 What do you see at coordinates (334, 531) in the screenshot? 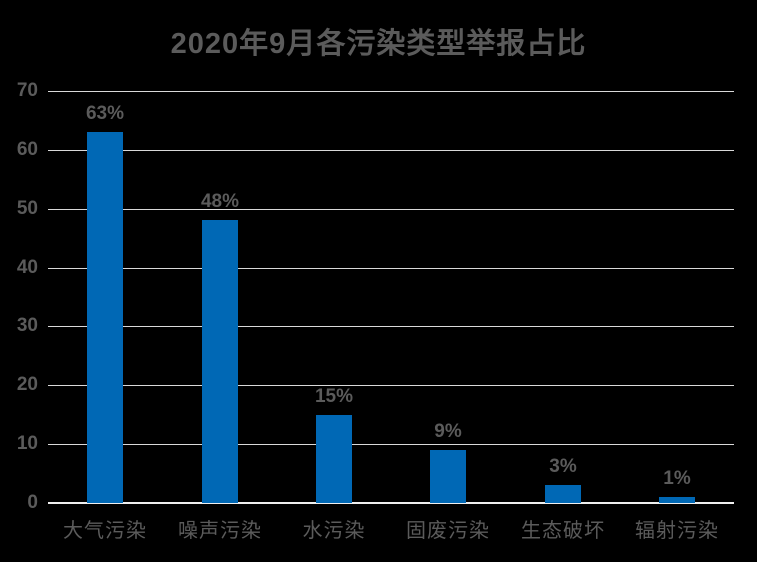
I see `category-label: 水污染` at bounding box center [334, 531].